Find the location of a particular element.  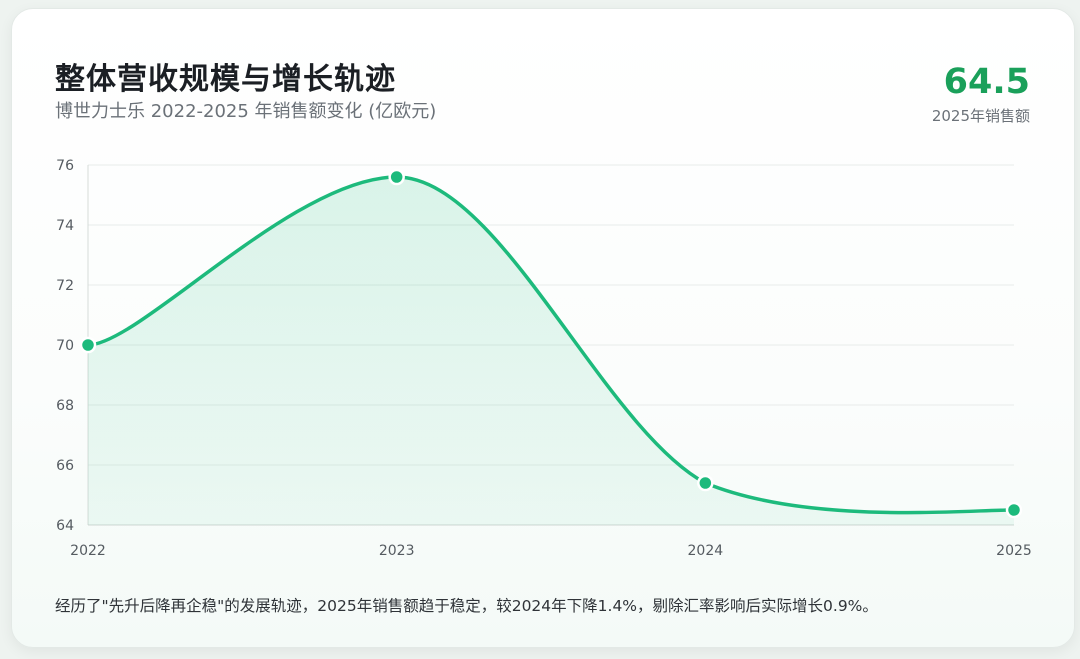

x-tick-label: 2024 is located at coordinates (706, 551).